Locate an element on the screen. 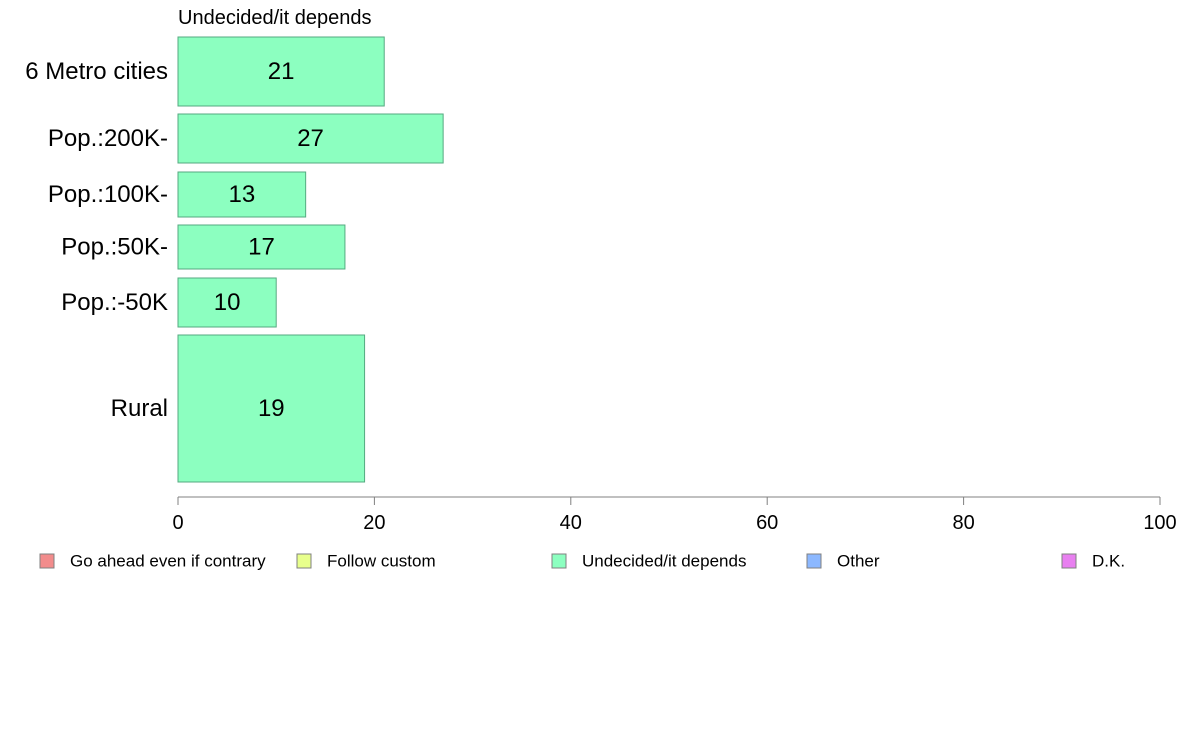  bar-value-label: 19 is located at coordinates (271, 408).